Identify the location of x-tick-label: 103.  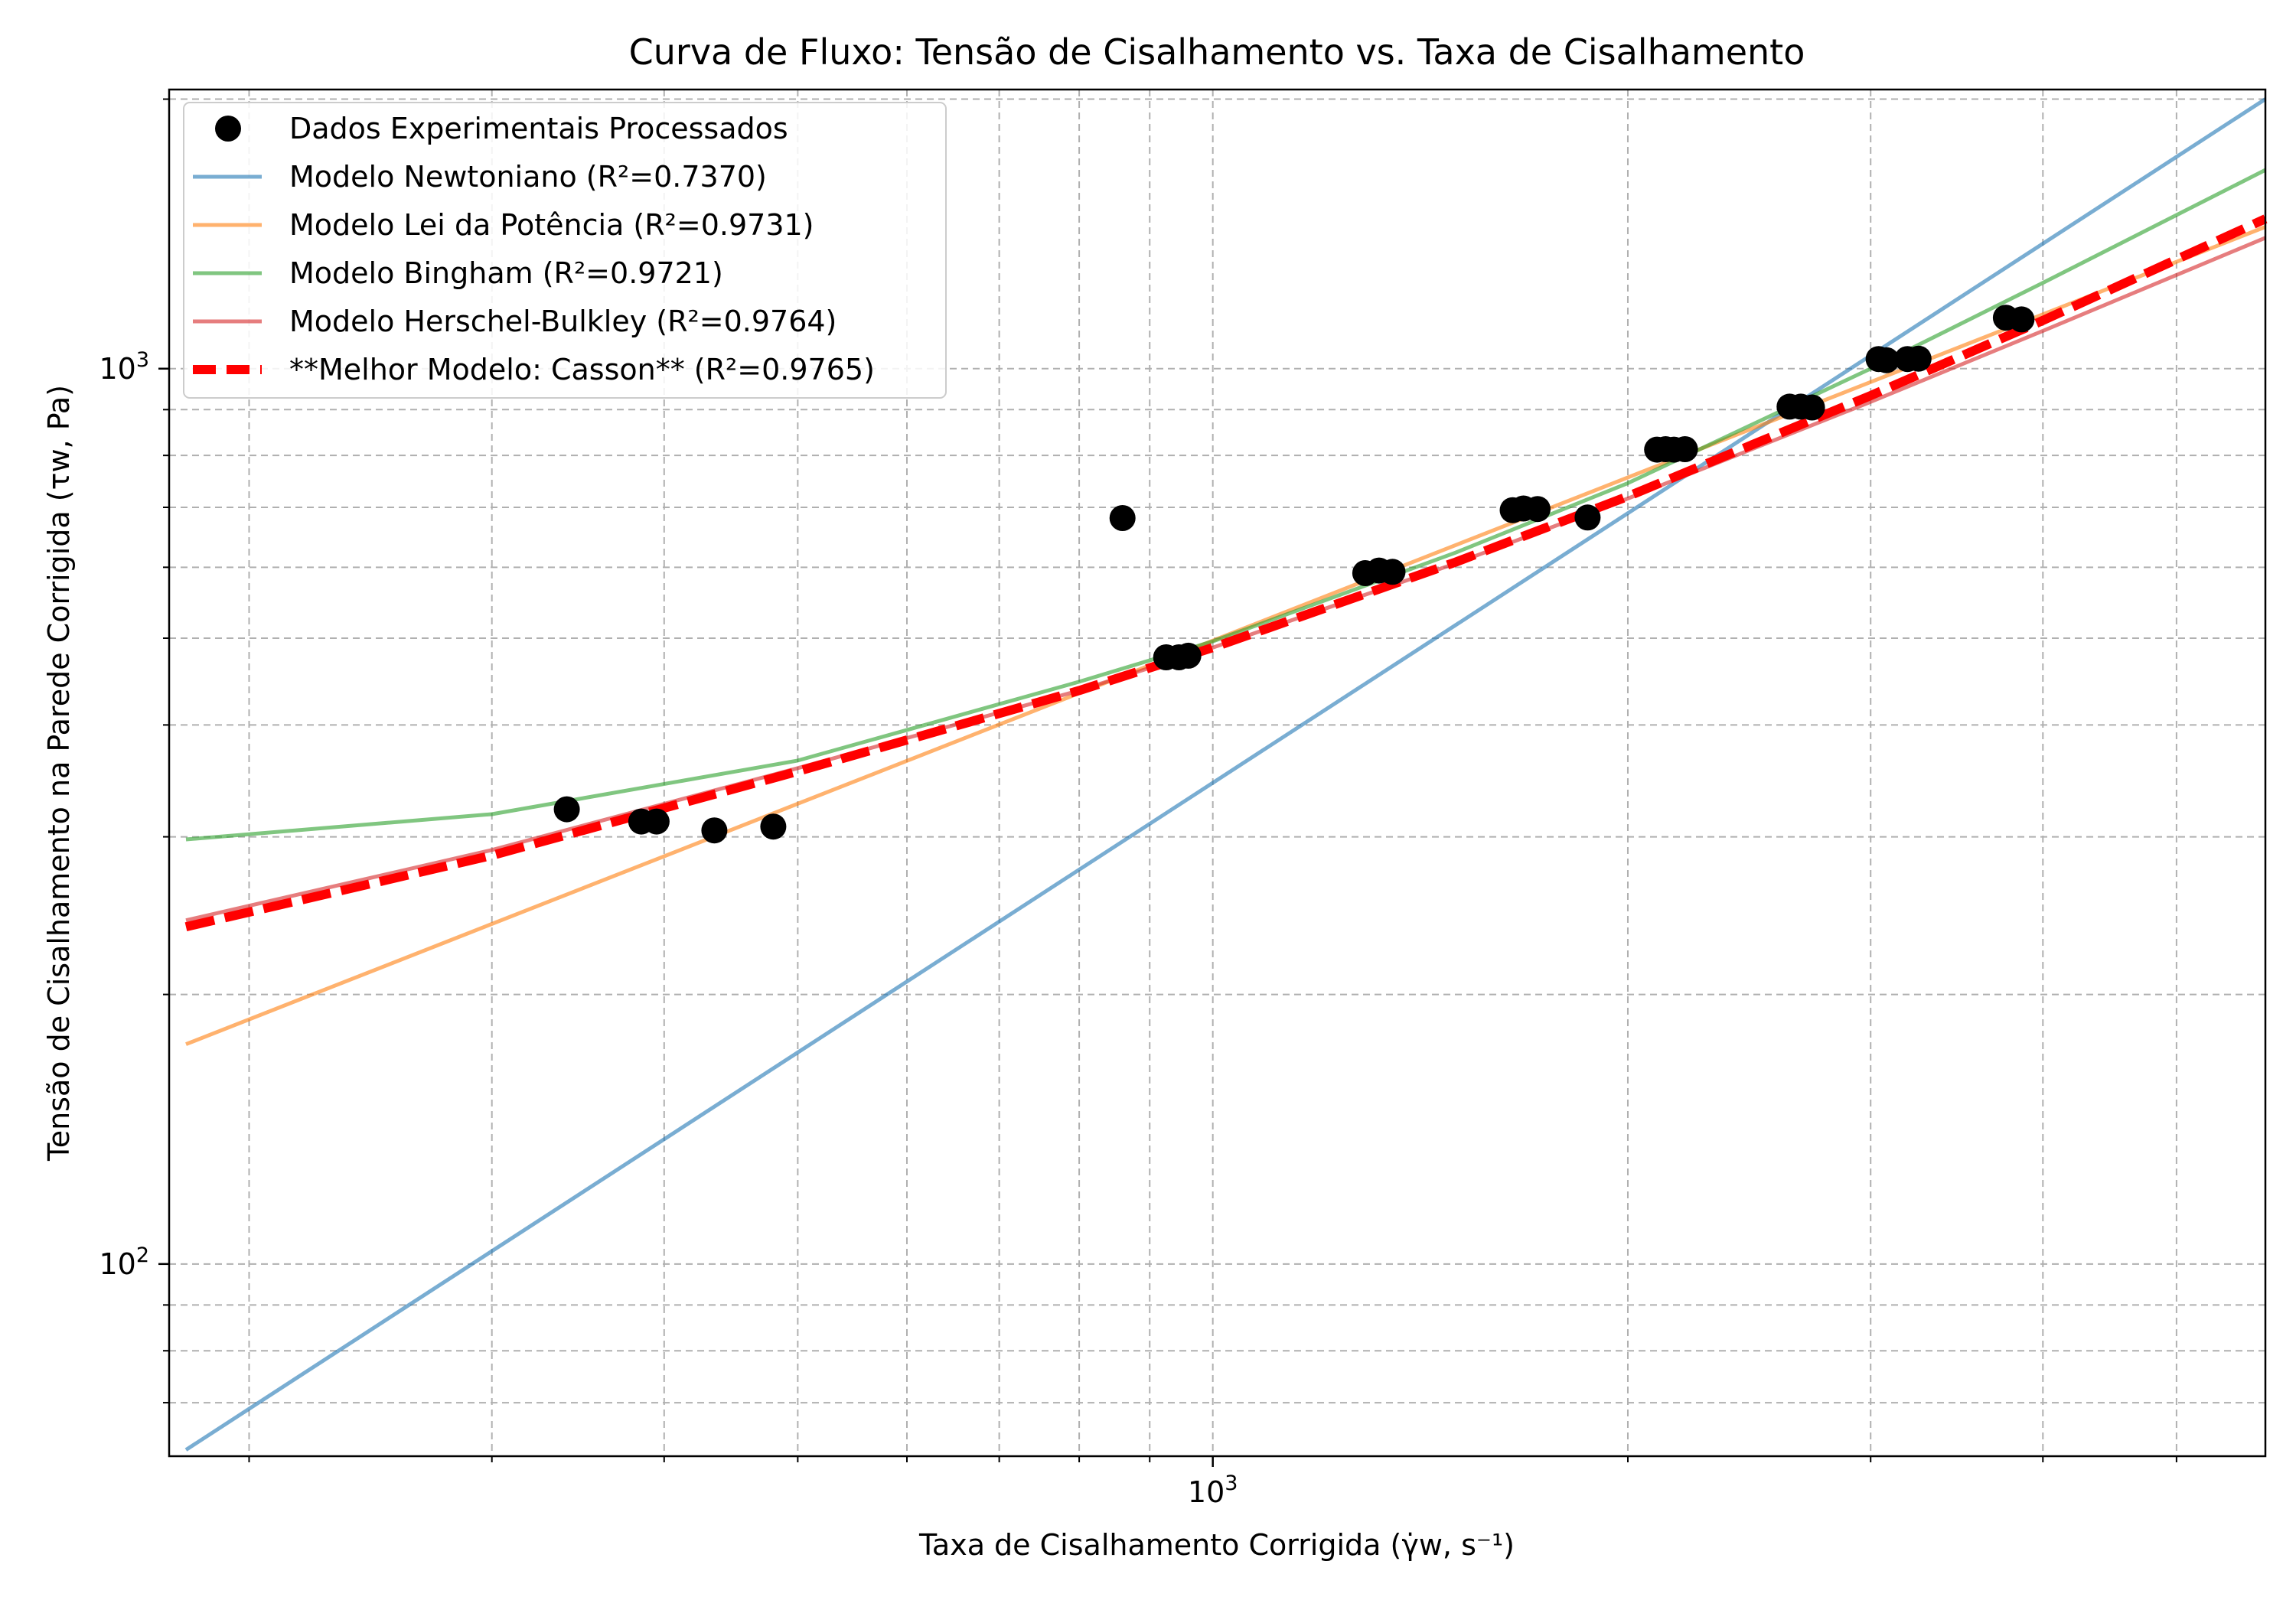
(1213, 1490).